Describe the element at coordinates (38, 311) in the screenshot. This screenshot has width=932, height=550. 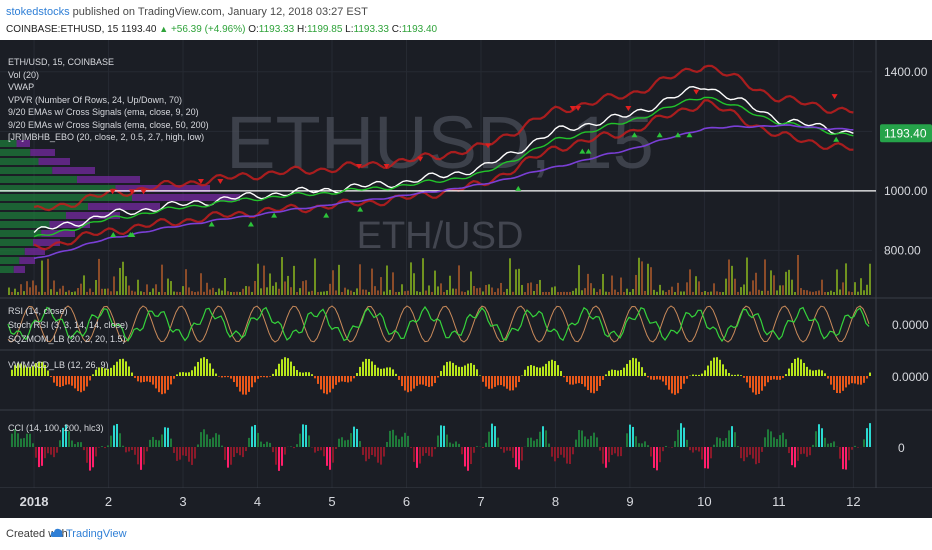
I see `rsi-pane-label: RSI (14, close)` at that location.